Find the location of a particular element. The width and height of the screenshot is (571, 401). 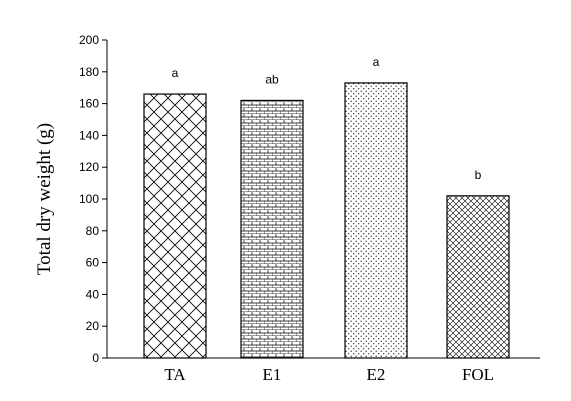

y-axis: 0 20 40 60 80 100 120 140 160 180 200 is located at coordinates (93, 199).